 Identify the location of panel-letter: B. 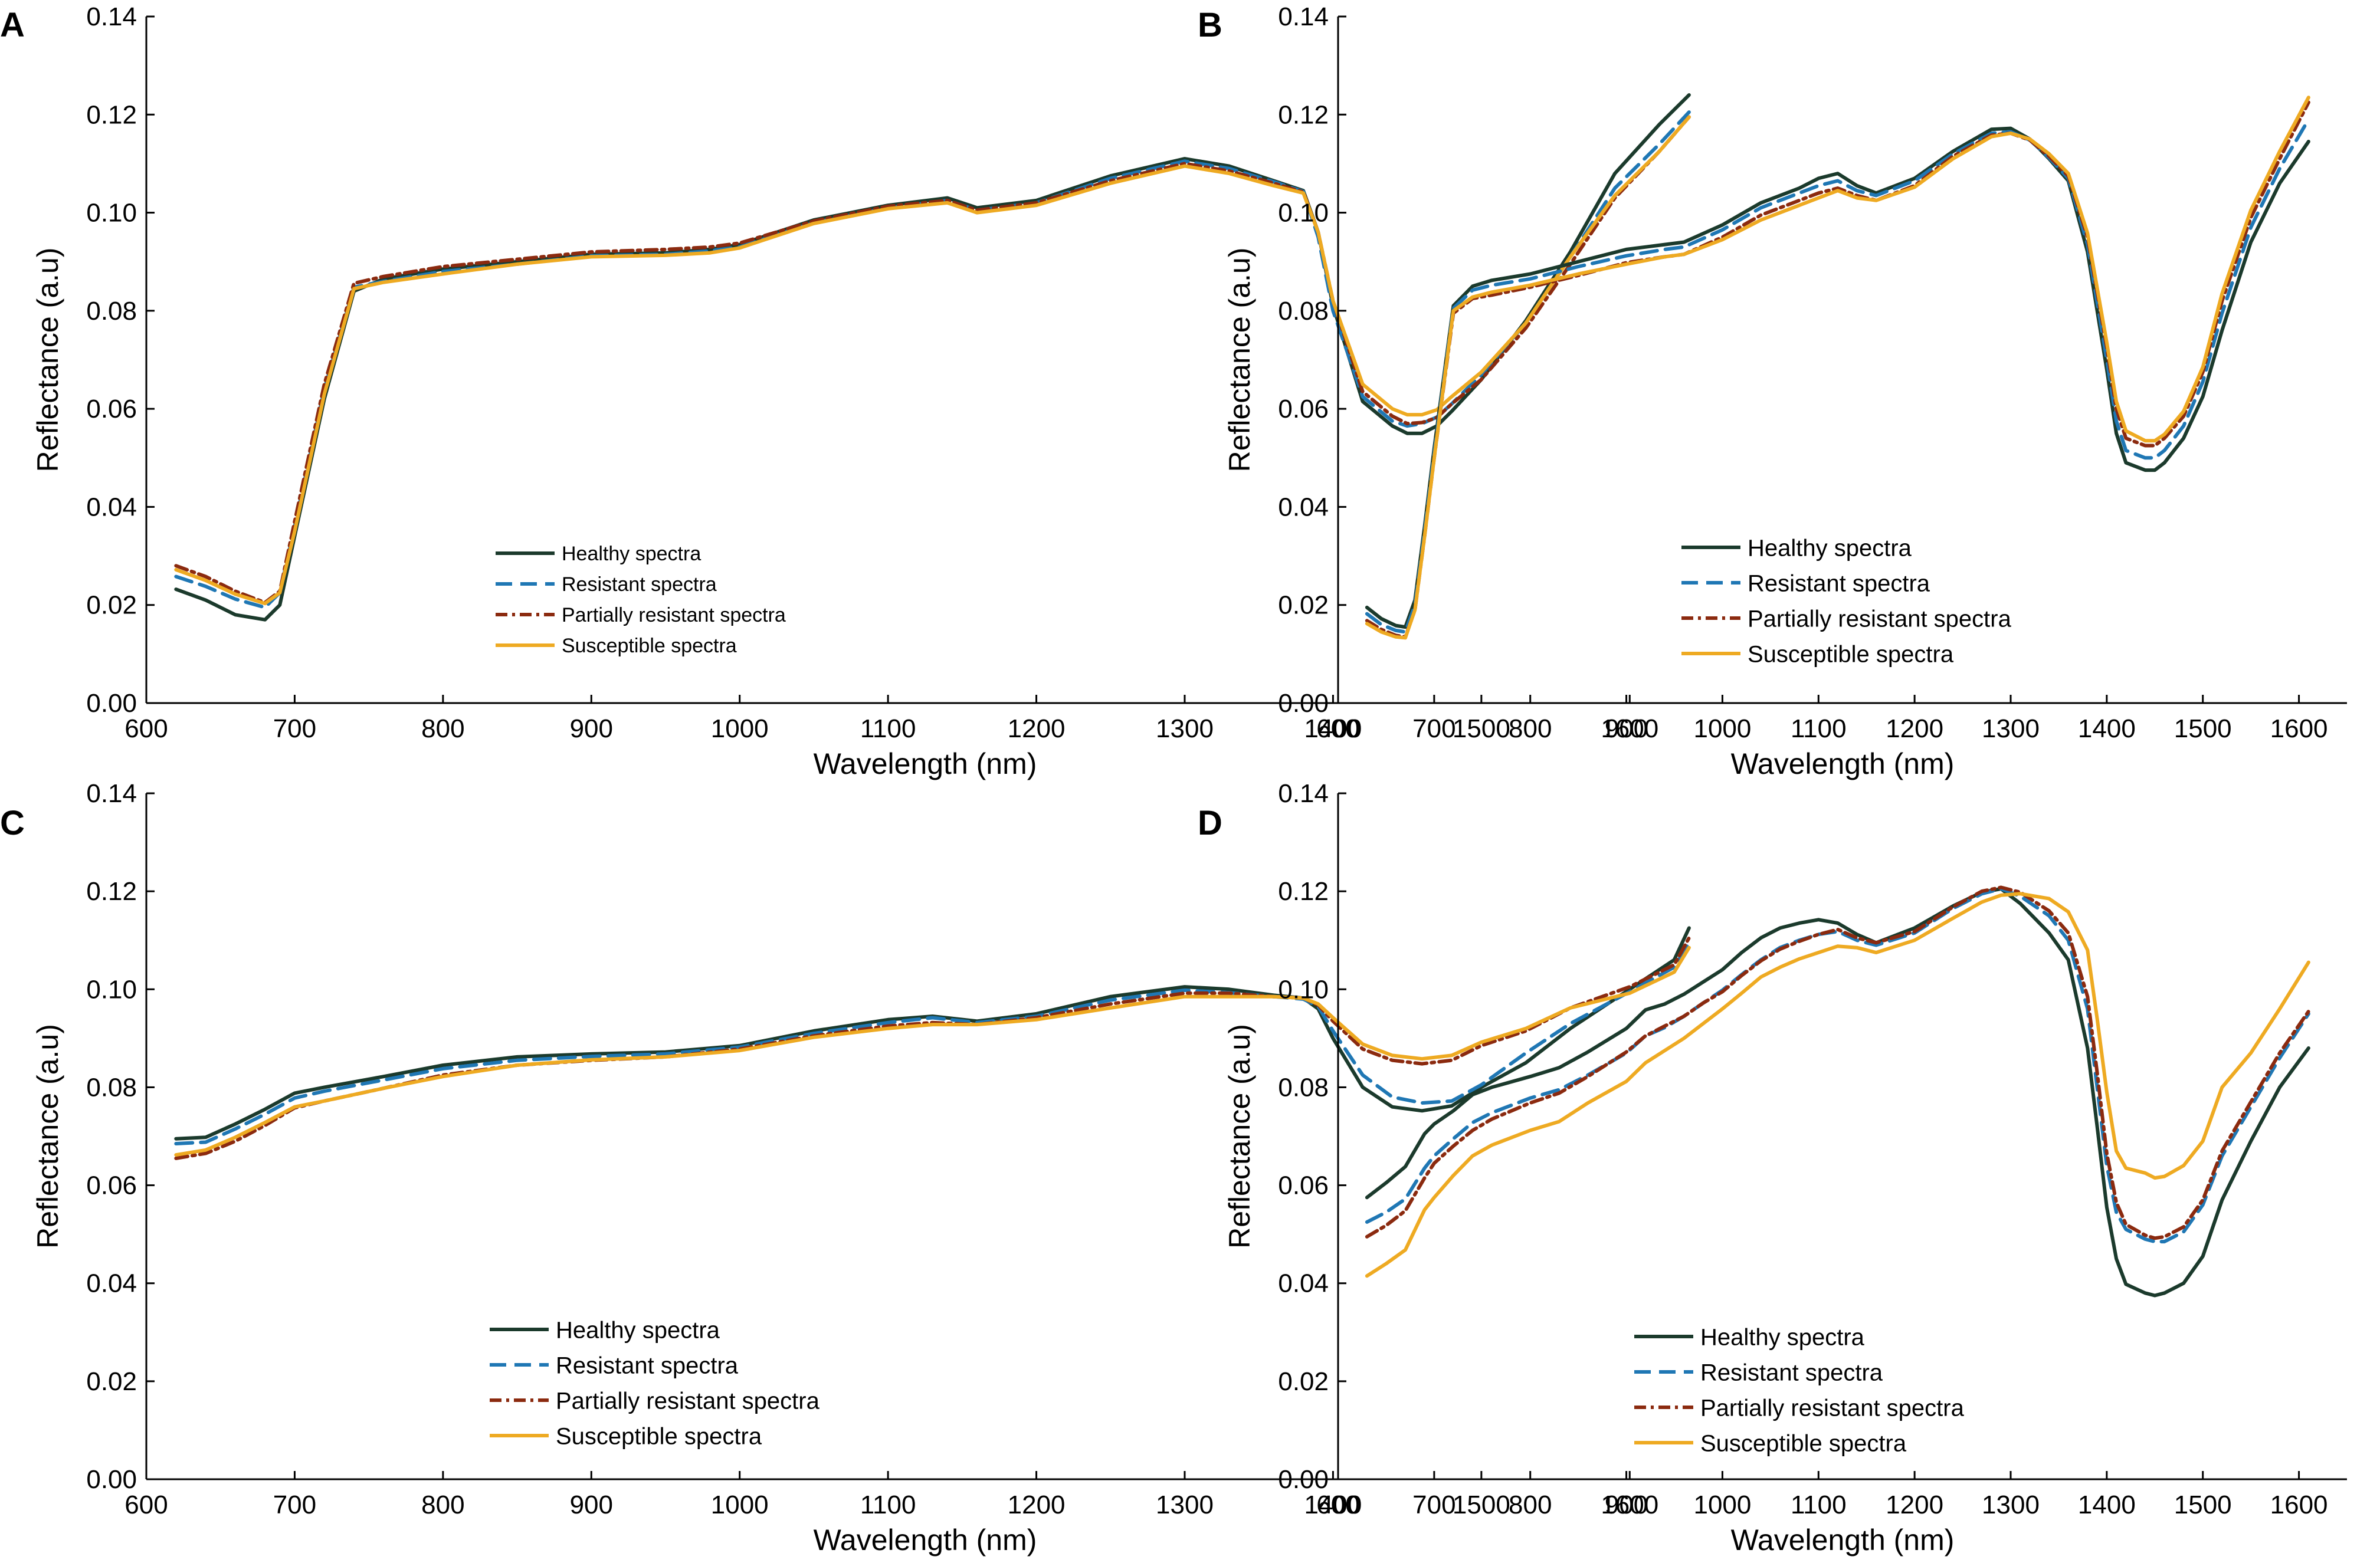
(1210, 25).